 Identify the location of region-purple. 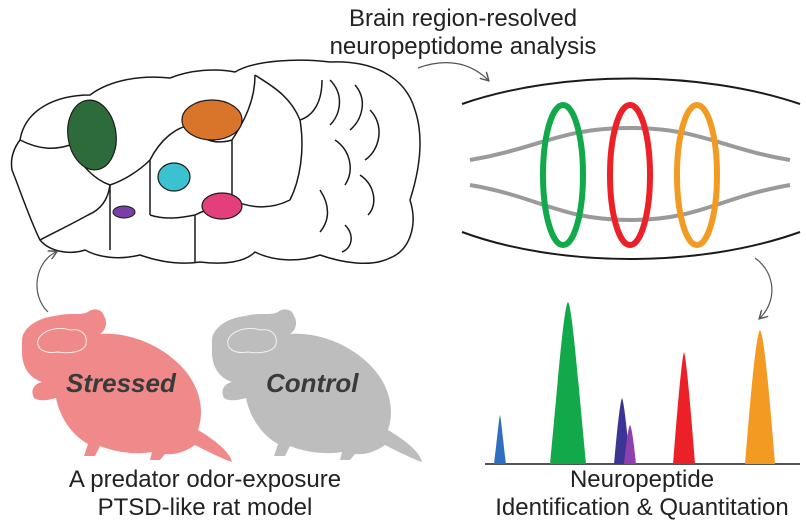
(124, 212).